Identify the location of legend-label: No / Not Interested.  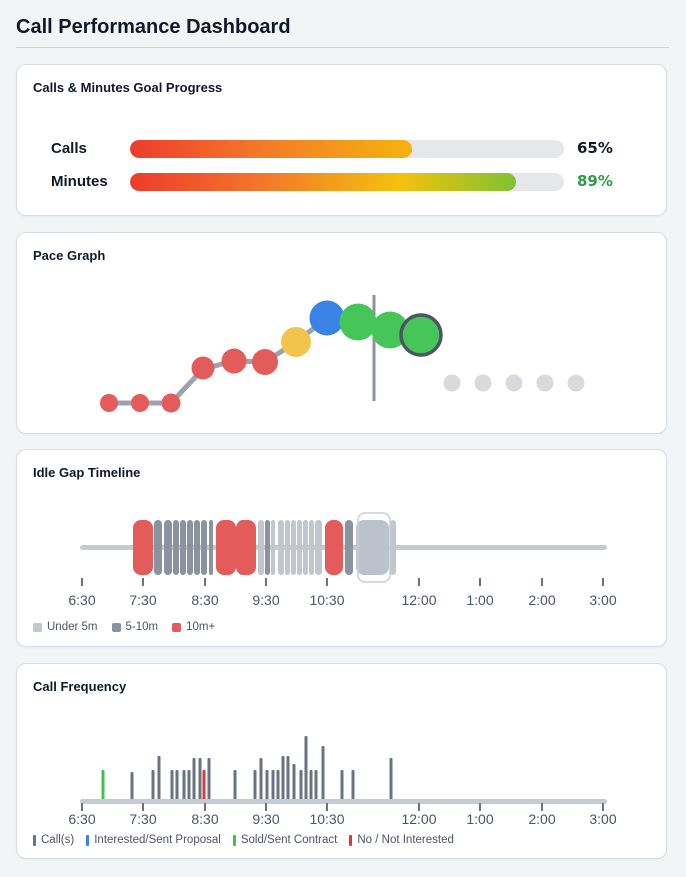
(405, 840).